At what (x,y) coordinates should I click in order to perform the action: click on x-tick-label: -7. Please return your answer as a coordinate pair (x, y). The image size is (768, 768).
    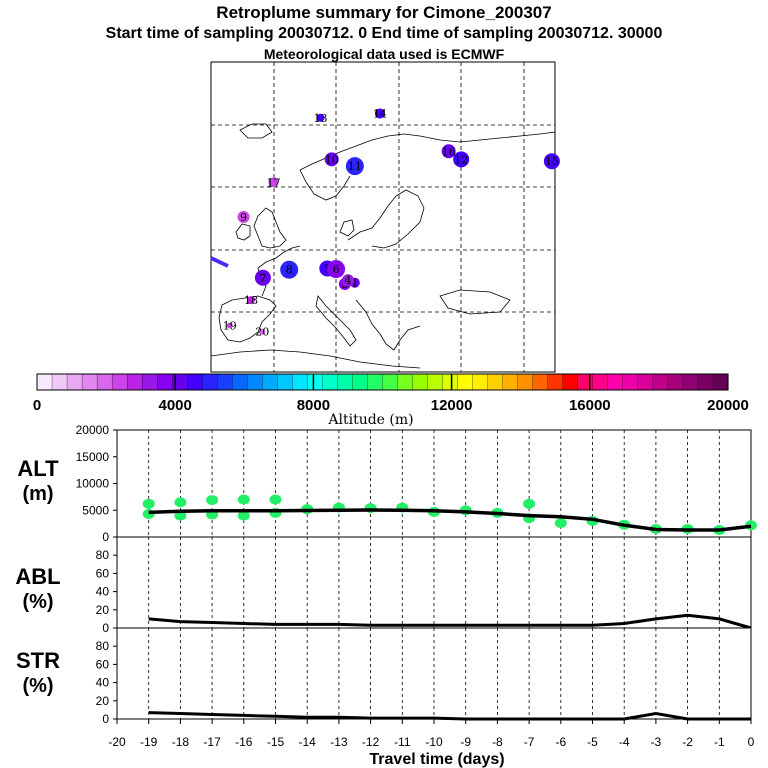
    Looking at the image, I should click on (529, 742).